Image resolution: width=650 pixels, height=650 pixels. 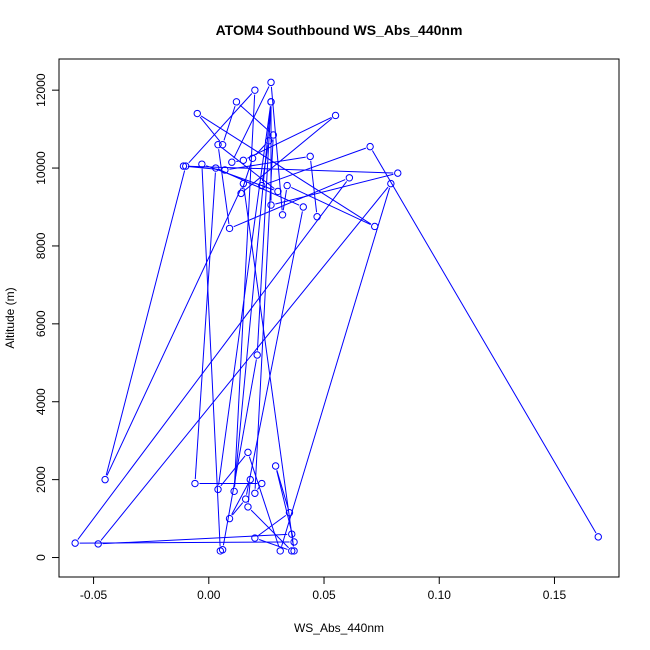 I want to click on chart-title: ATOM4 Southbound WS_Abs_440nm, so click(x=339, y=30).